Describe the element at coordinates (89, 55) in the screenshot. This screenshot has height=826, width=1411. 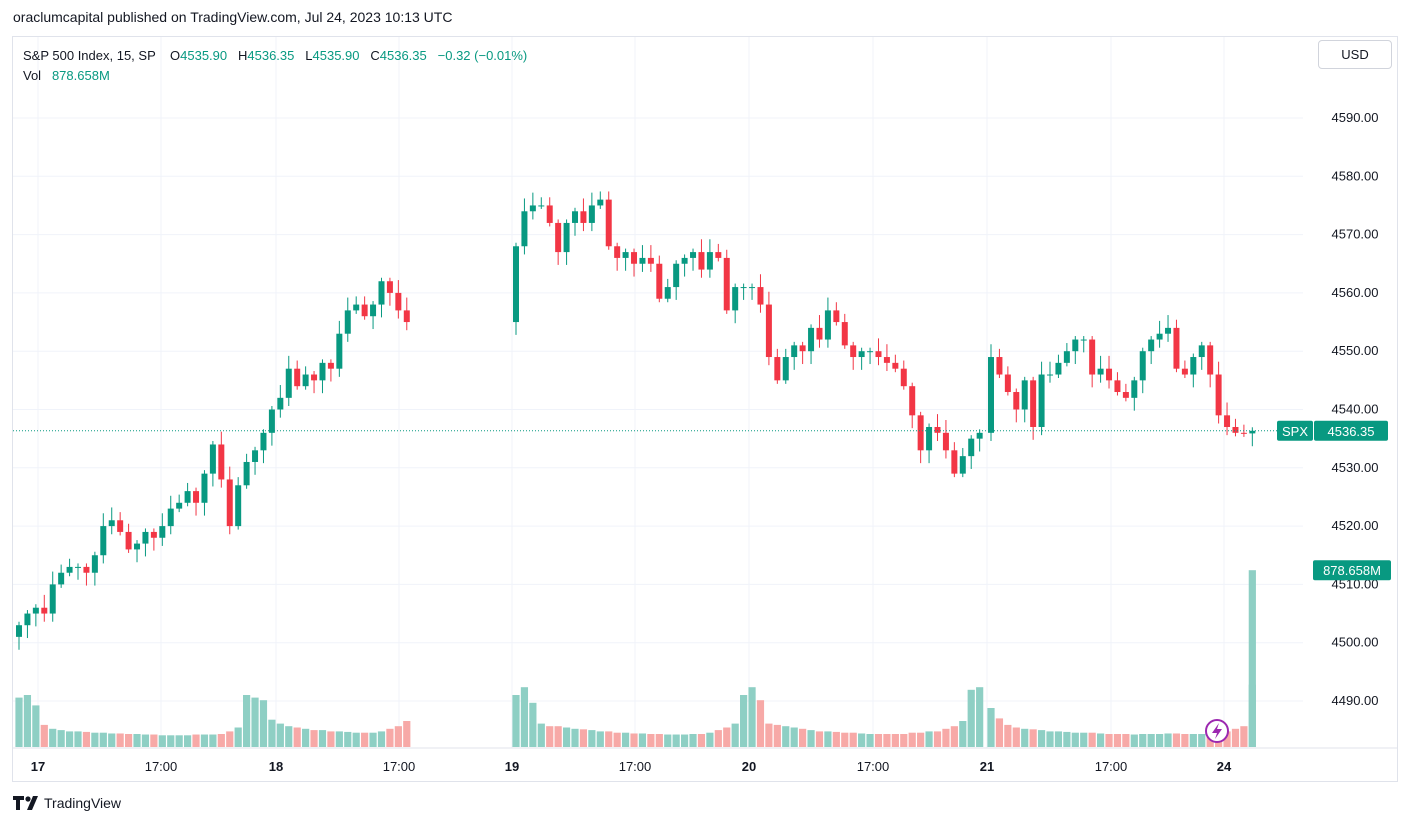
I see `legend-symbol: S&P 500 Index, 15, SP` at that location.